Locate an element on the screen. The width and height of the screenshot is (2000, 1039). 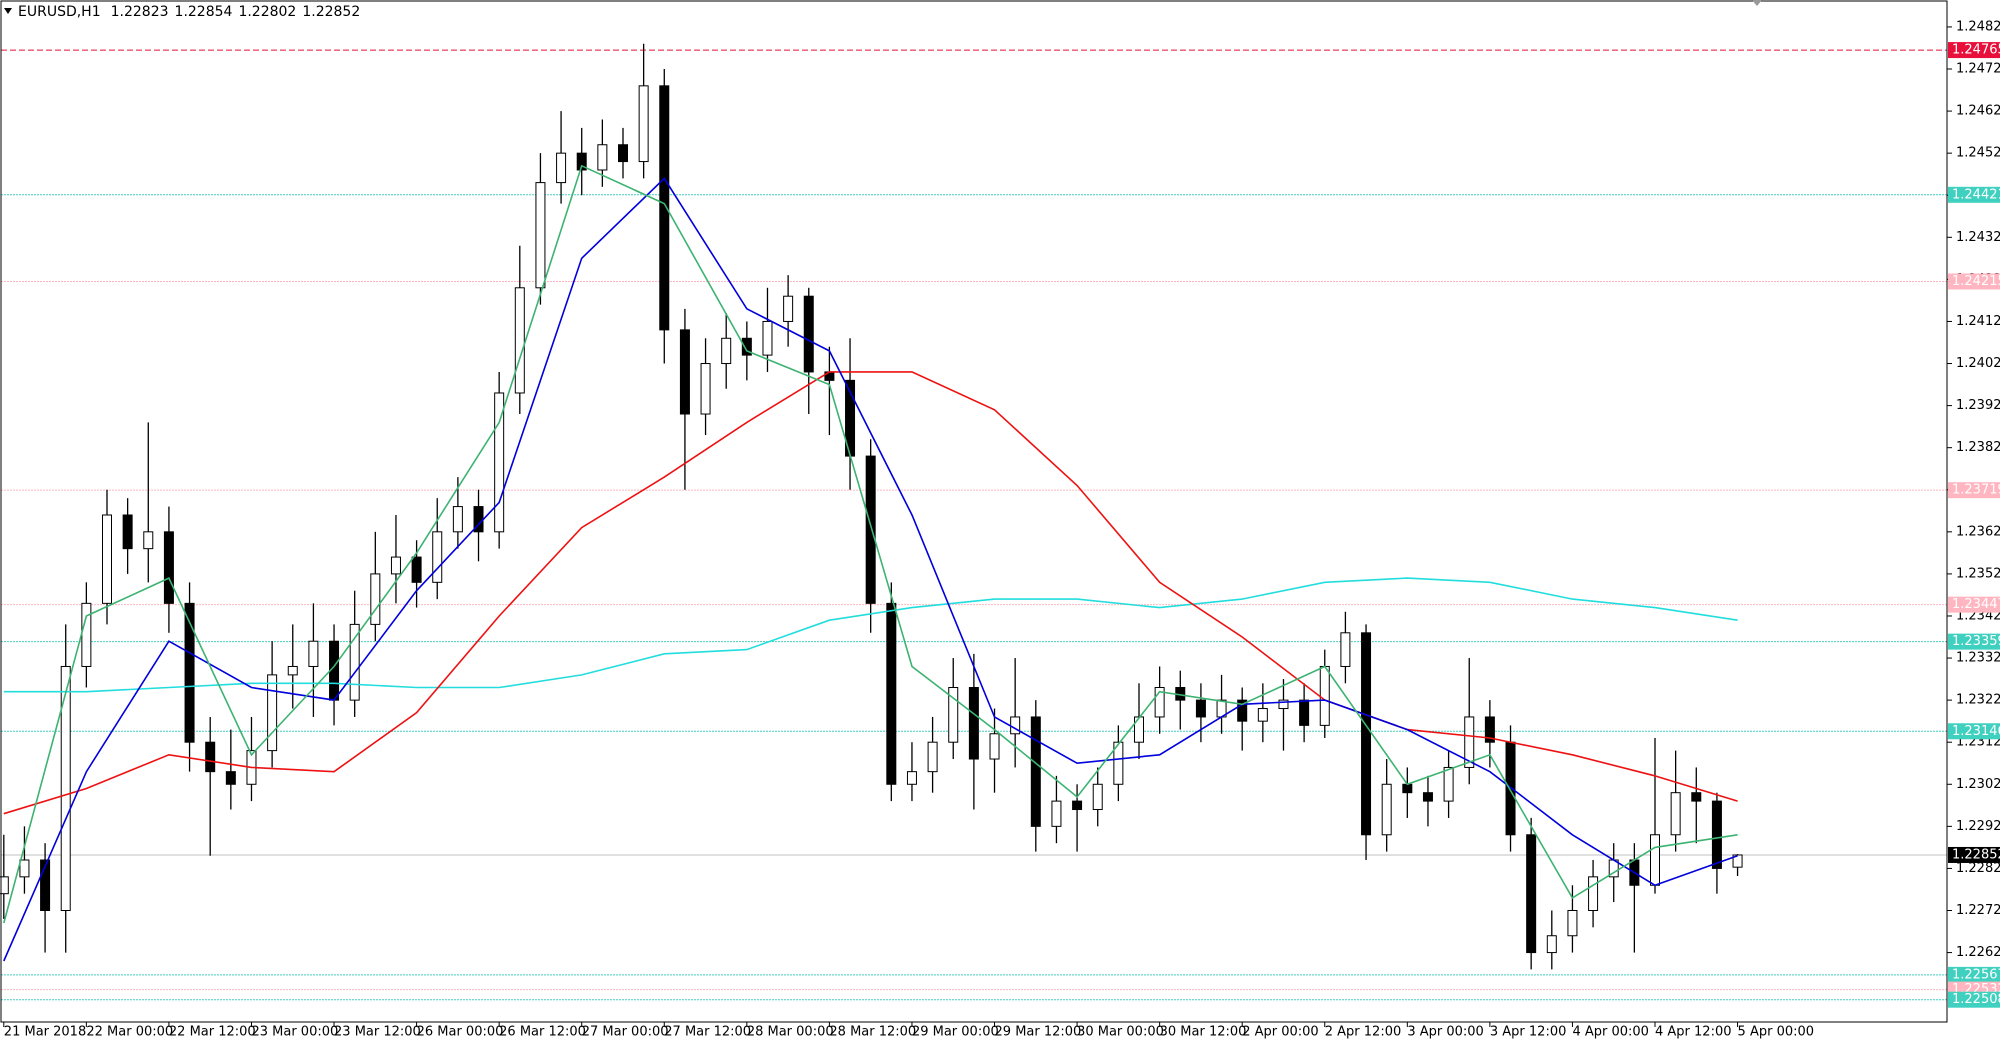
y-tick-label: 1.22620 is located at coordinates (1978, 952).